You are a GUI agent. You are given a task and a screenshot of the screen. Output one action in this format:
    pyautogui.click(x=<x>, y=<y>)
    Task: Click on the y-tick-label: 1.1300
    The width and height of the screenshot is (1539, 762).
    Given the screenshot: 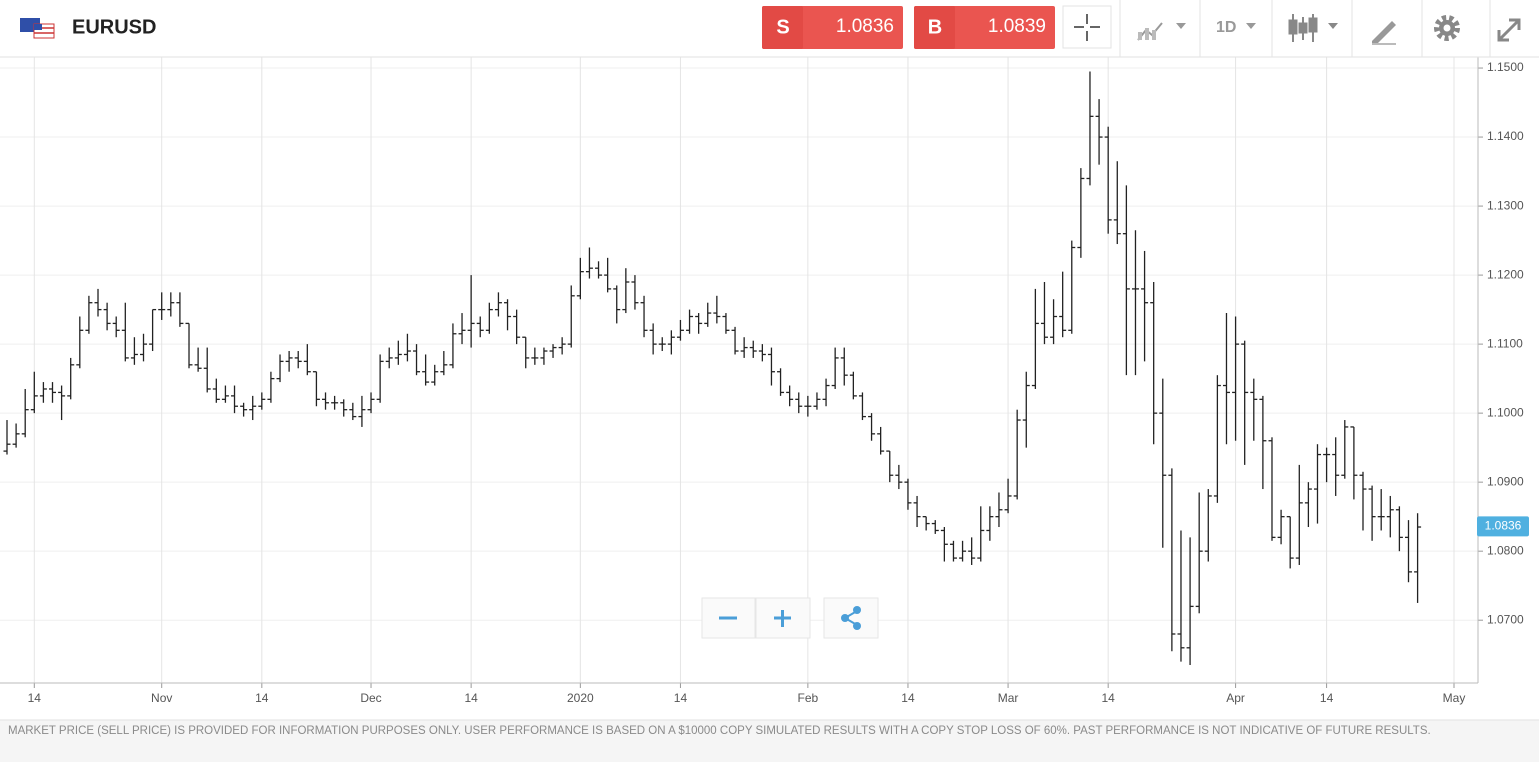 What is the action you would take?
    pyautogui.click(x=1505, y=205)
    